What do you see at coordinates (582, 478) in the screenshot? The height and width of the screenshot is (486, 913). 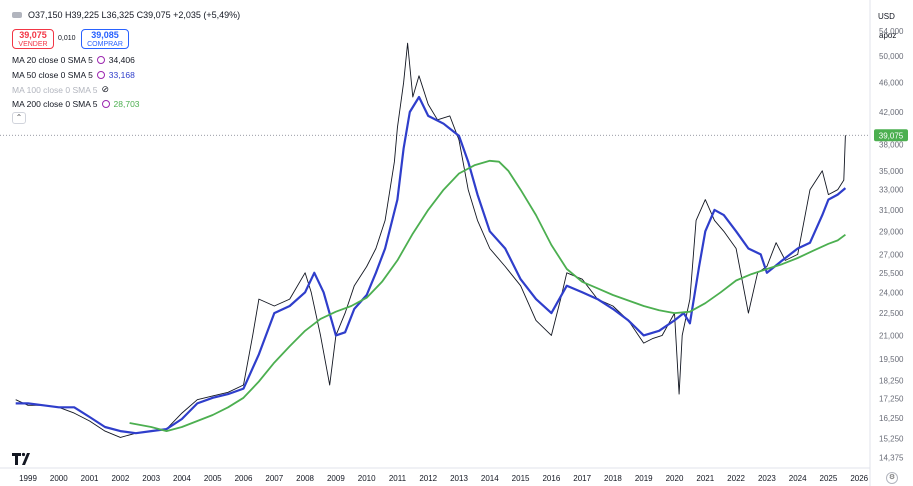 I see `x-tick-label: 2017` at bounding box center [582, 478].